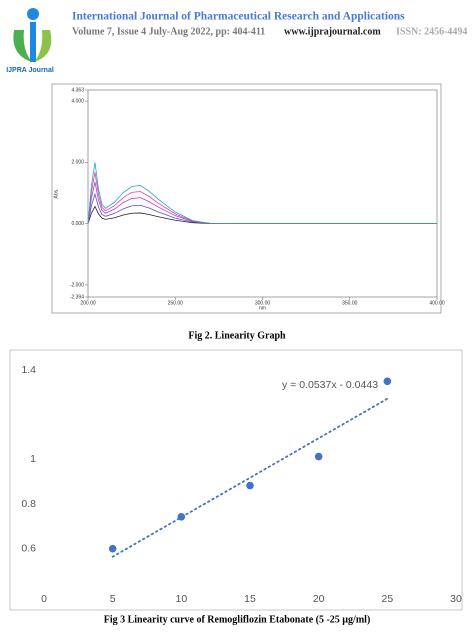 The image size is (474, 632). I want to click on y-tick-label: 2.000, so click(77, 163).